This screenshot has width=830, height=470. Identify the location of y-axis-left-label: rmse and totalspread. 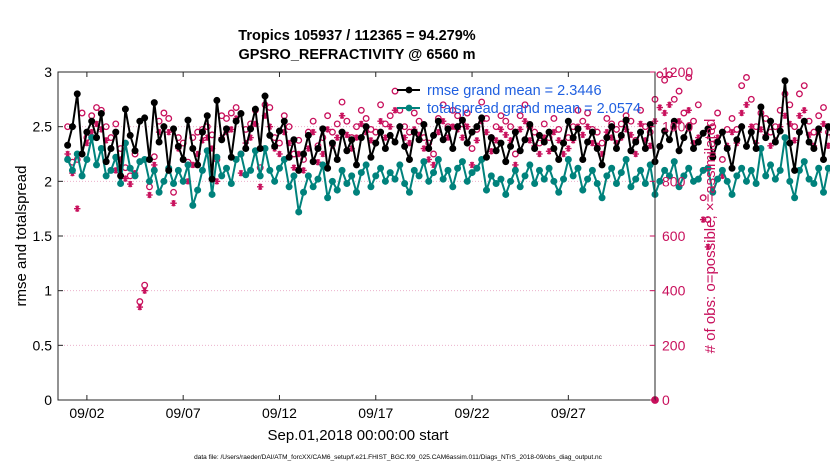
(21, 236).